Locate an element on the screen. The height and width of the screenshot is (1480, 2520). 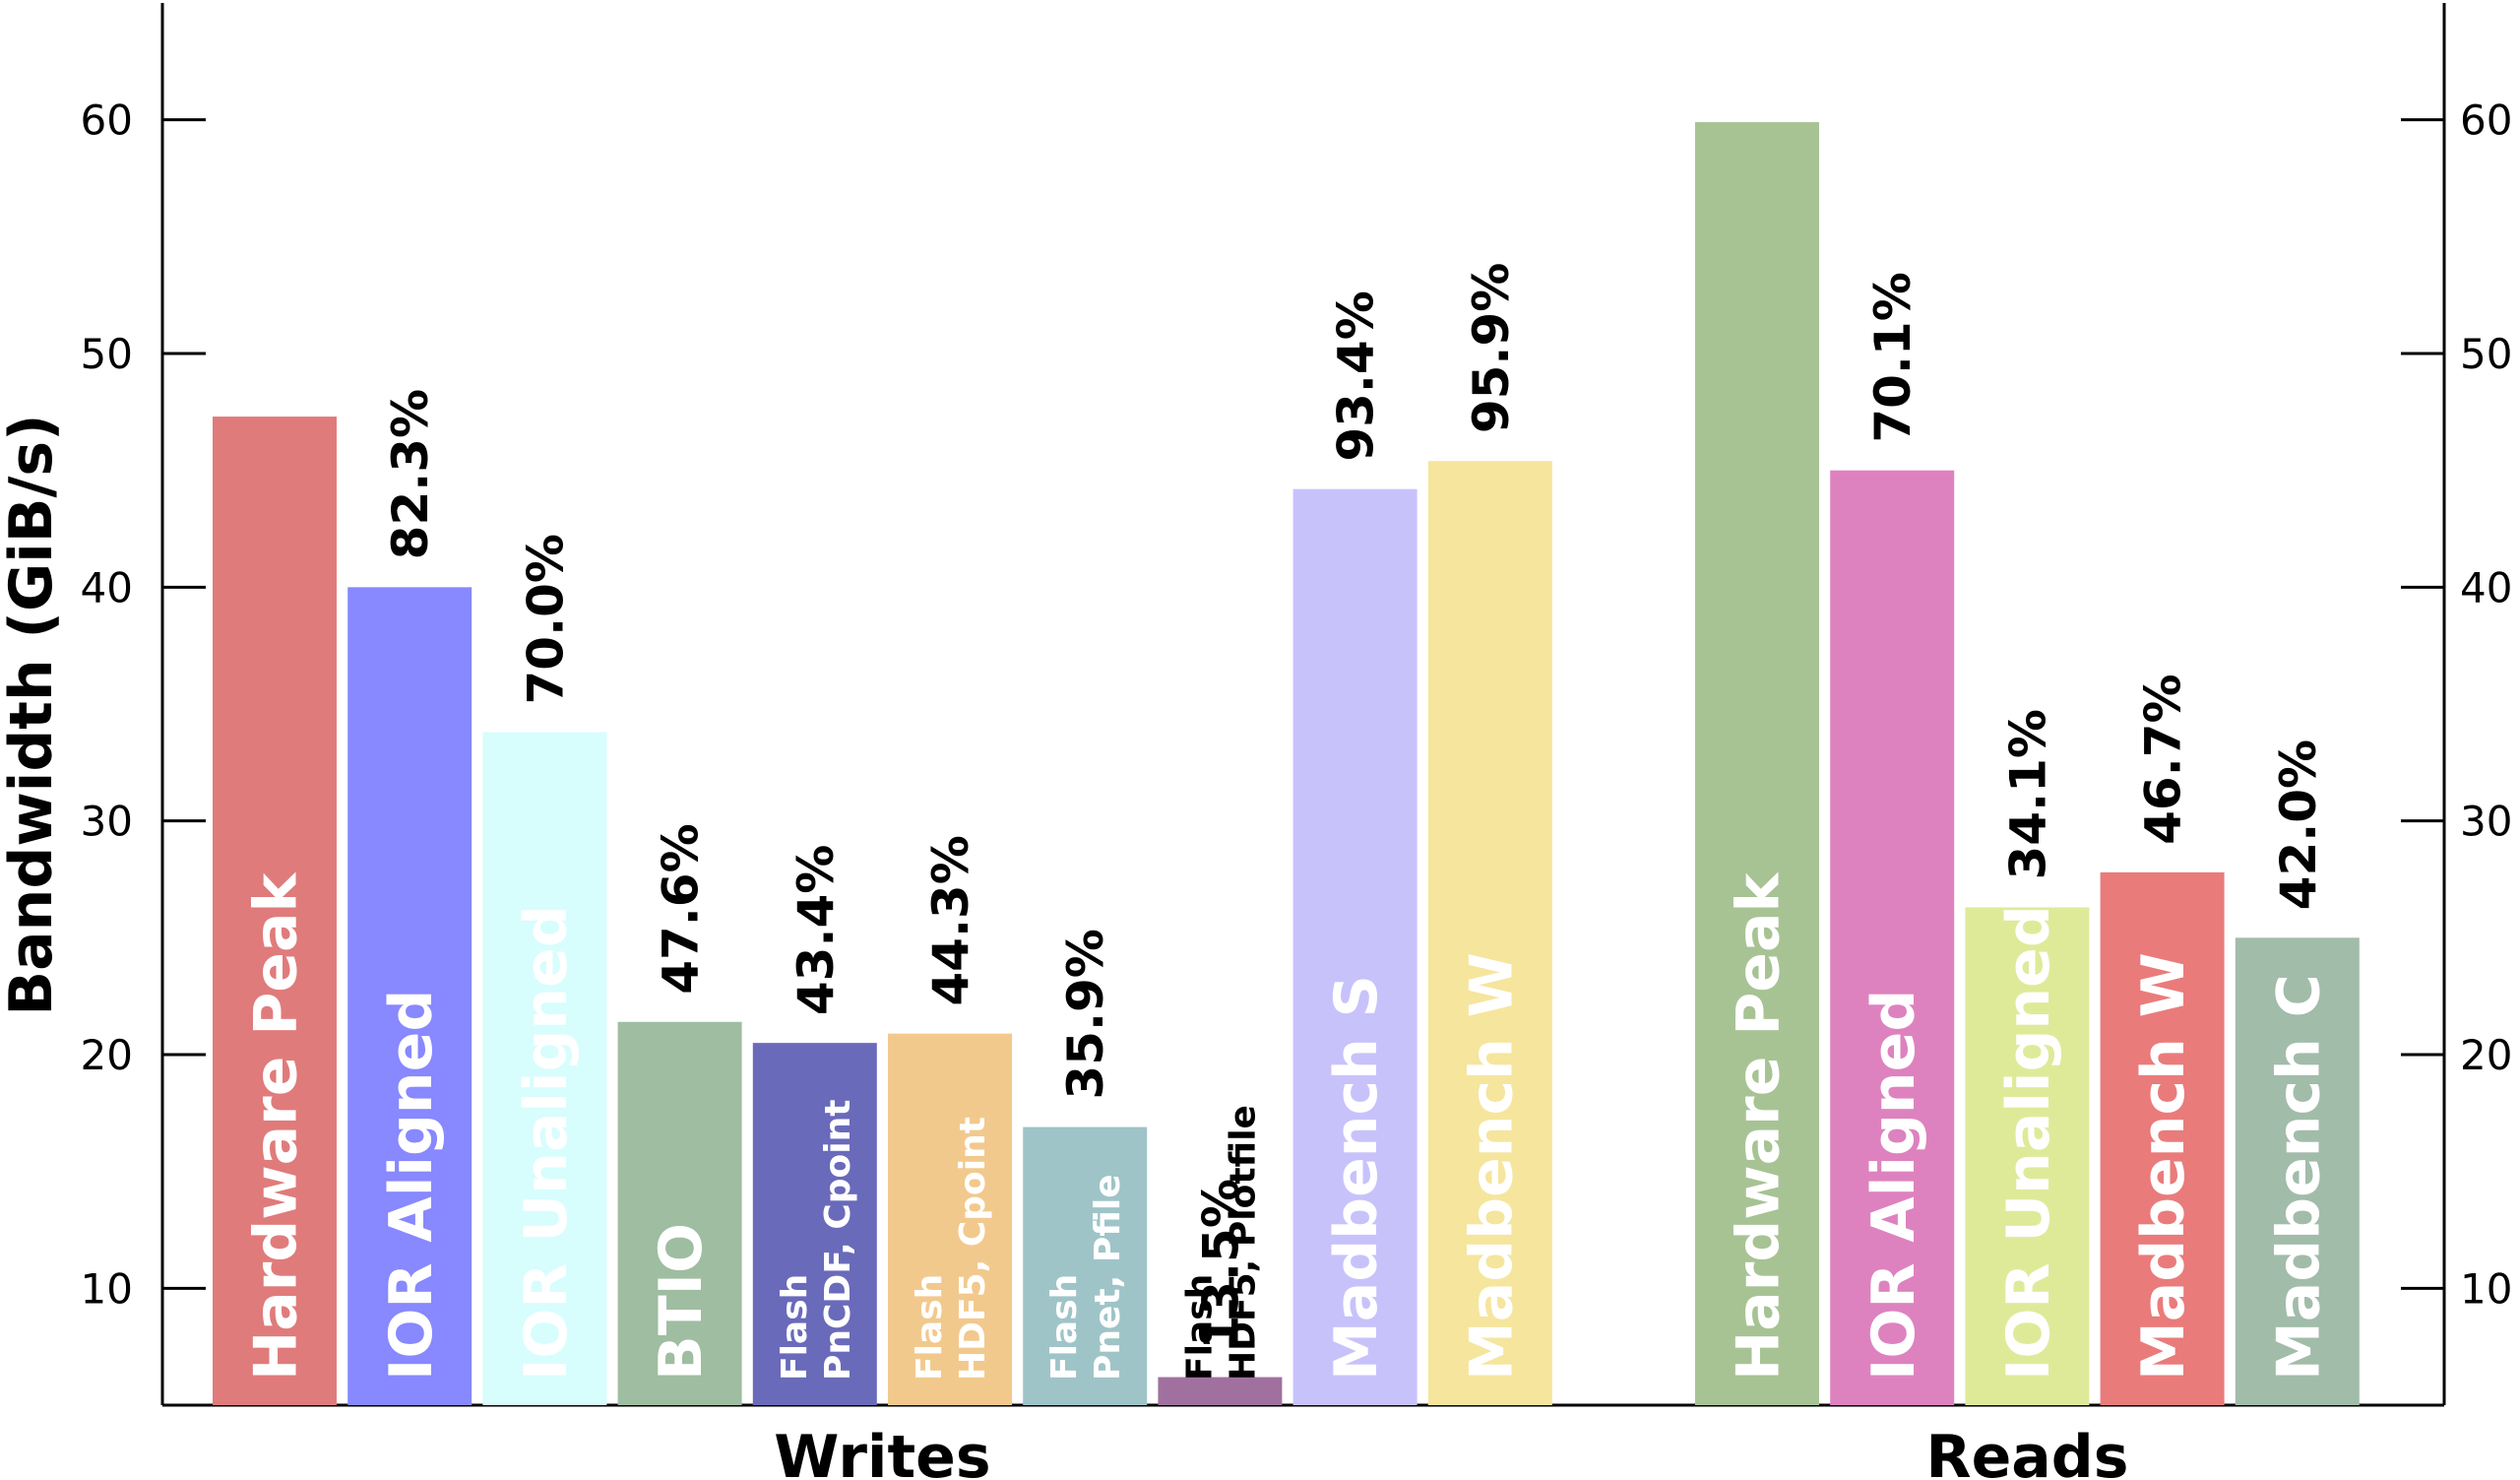
bar-label: BTIO is located at coordinates (681, 1302).